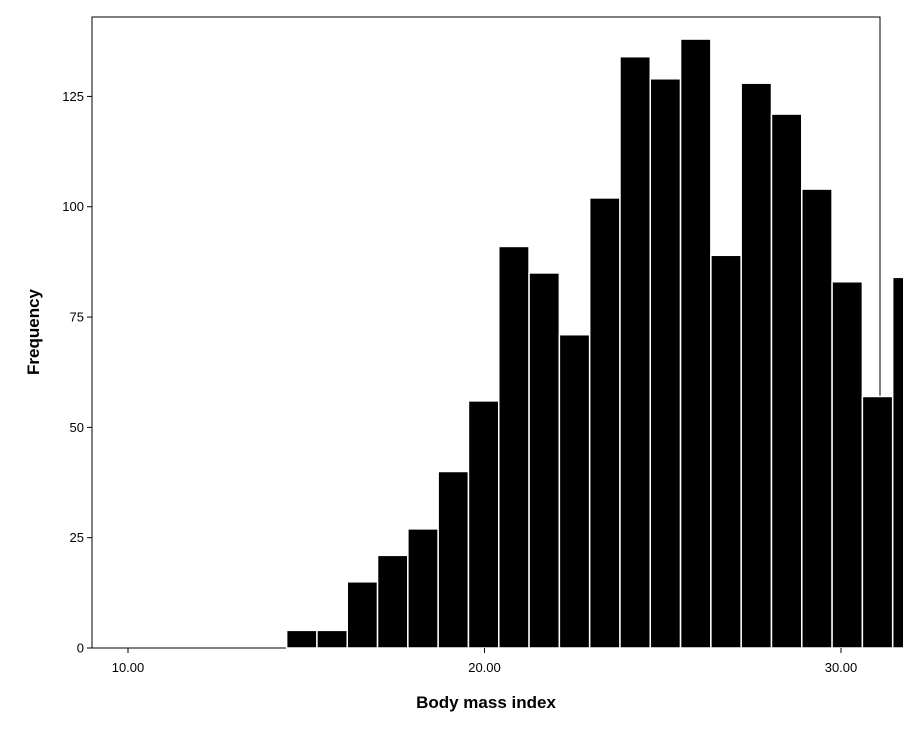 The height and width of the screenshot is (729, 903). I want to click on y-axis-title: Frequency, so click(33, 331).